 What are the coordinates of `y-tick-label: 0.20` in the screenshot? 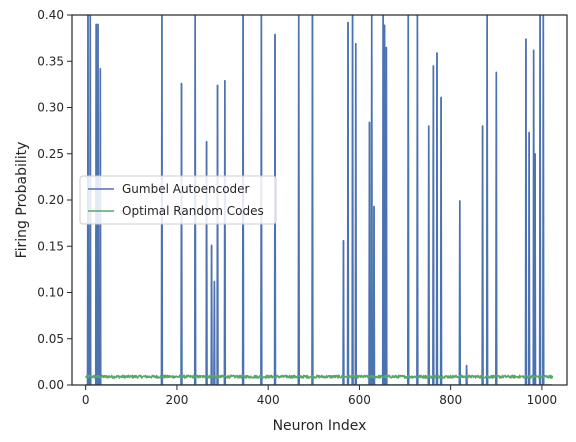 It's located at (50, 200).